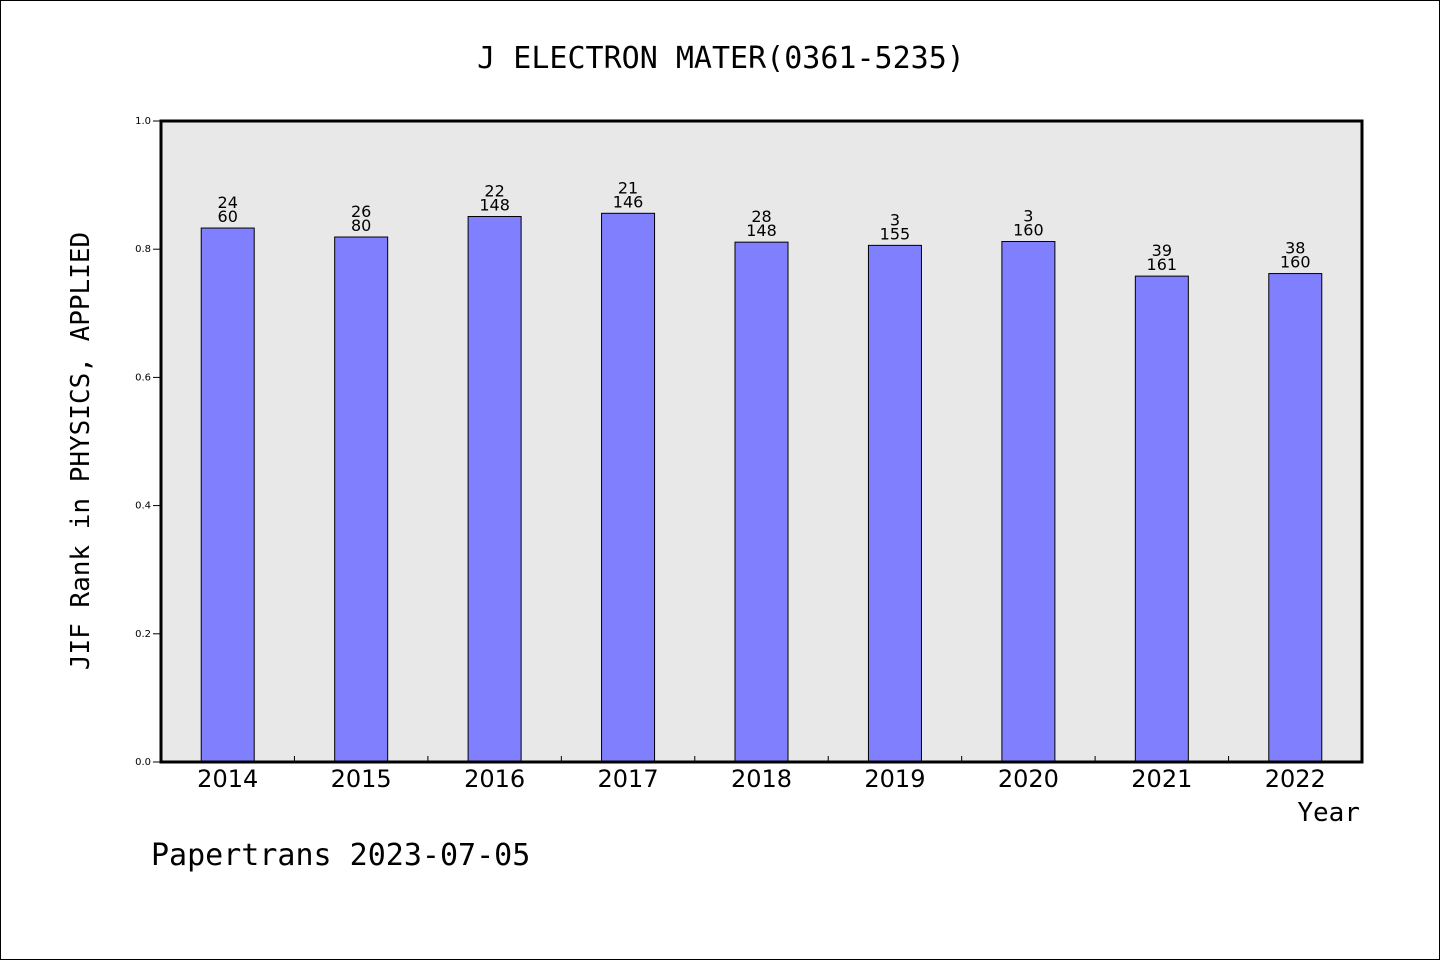  I want to click on bar-rank-label: 38, so click(1295, 248).